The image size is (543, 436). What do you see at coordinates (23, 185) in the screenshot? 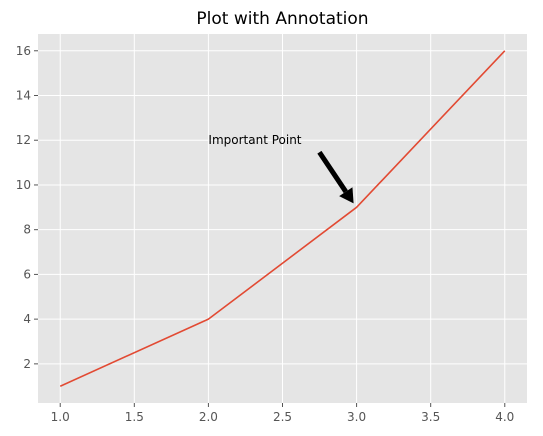
I see `y-tick-label-4: 10` at bounding box center [23, 185].